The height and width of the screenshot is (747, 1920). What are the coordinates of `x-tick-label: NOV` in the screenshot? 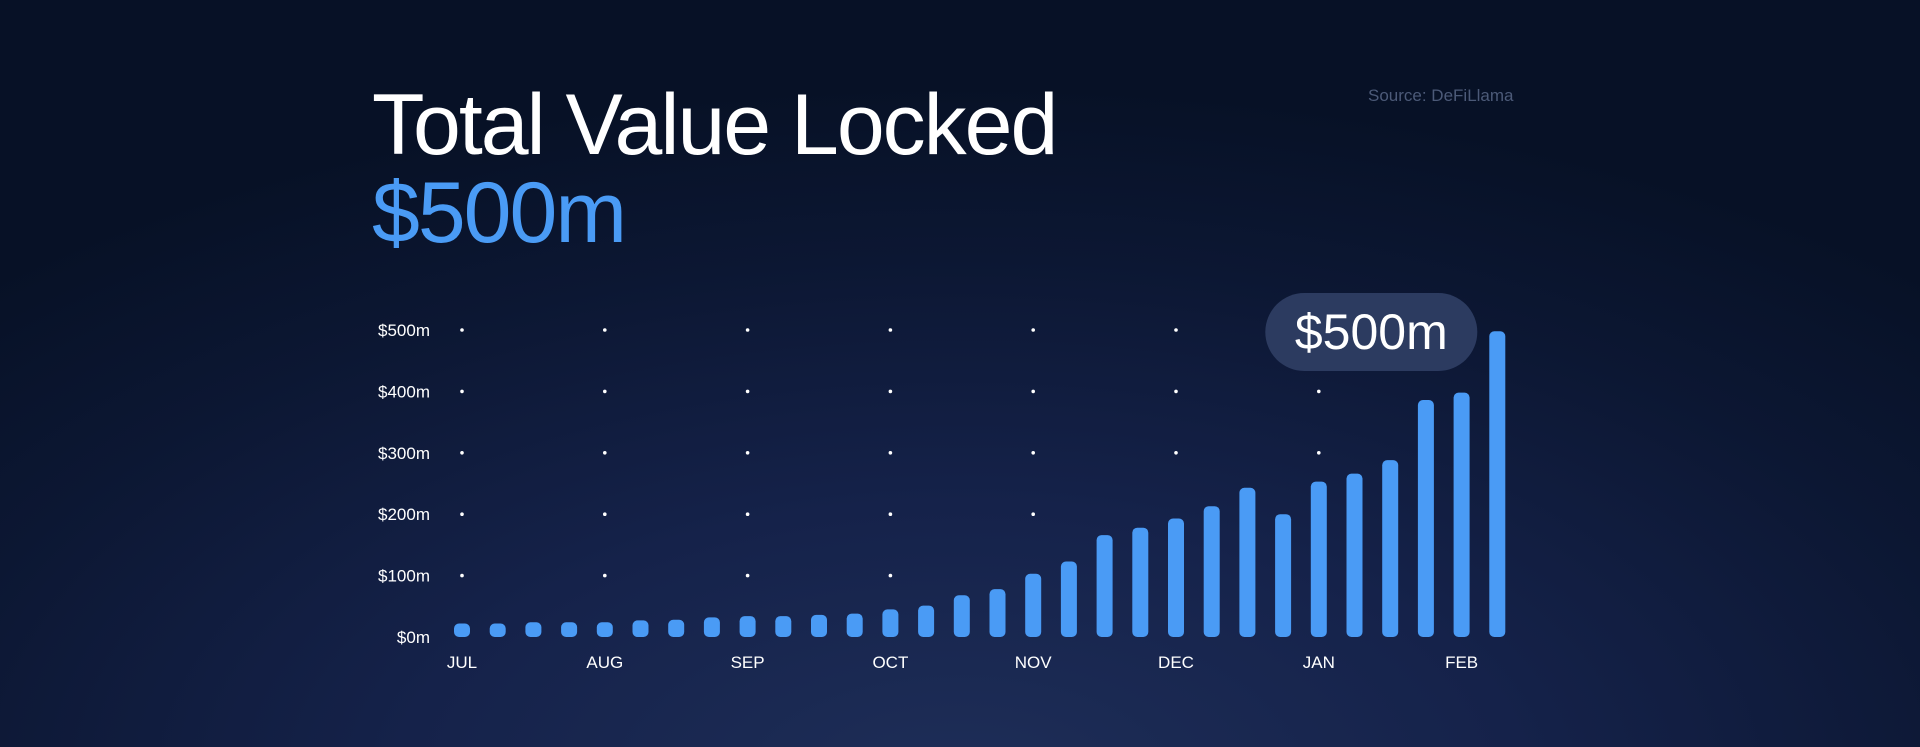 It's located at (1034, 662).